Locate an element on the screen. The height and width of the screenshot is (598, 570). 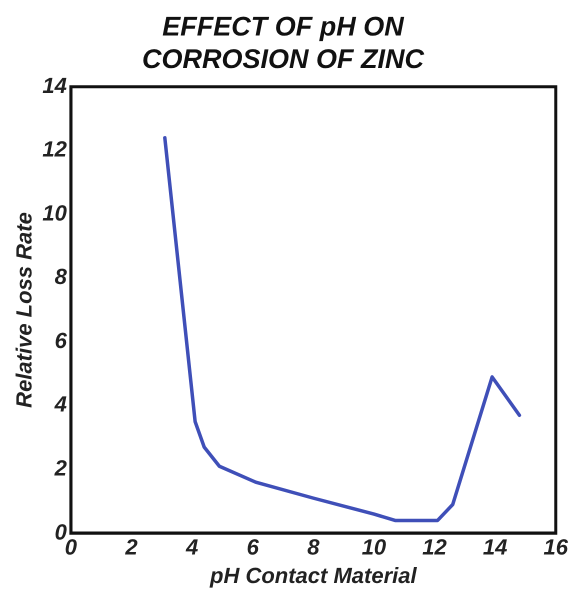
y-tick-label: 2 is located at coordinates (61, 467).